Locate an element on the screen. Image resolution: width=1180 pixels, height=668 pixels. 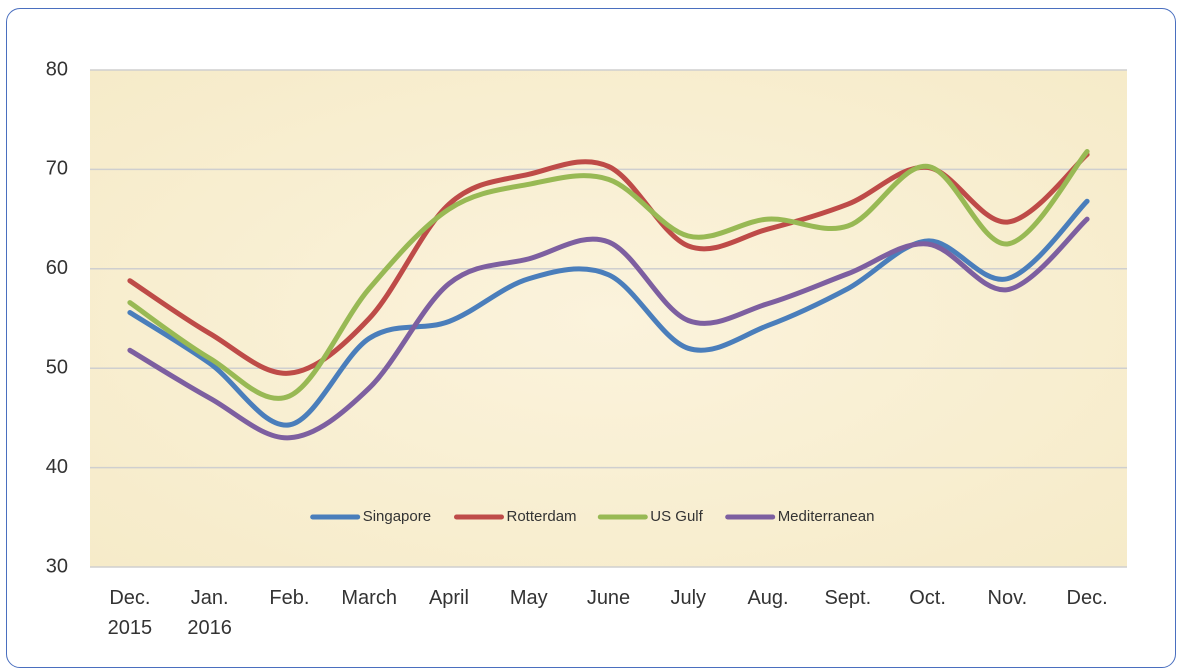
x-tick-label: Jan. 2016 is located at coordinates (209, 613).